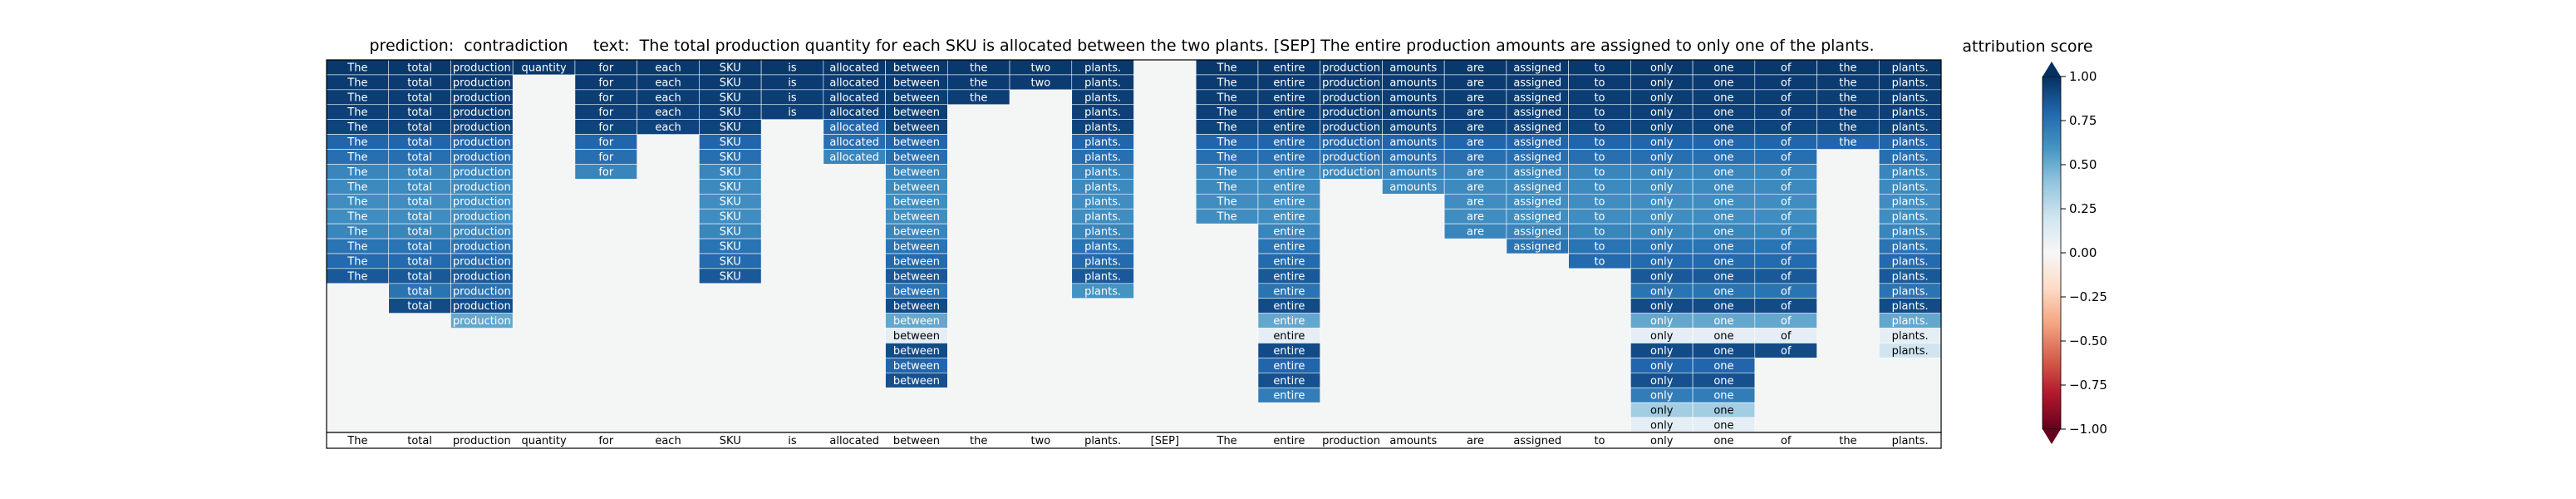  Describe the element at coordinates (1475, 441) in the screenshot. I see `x-tick-label: are` at that location.